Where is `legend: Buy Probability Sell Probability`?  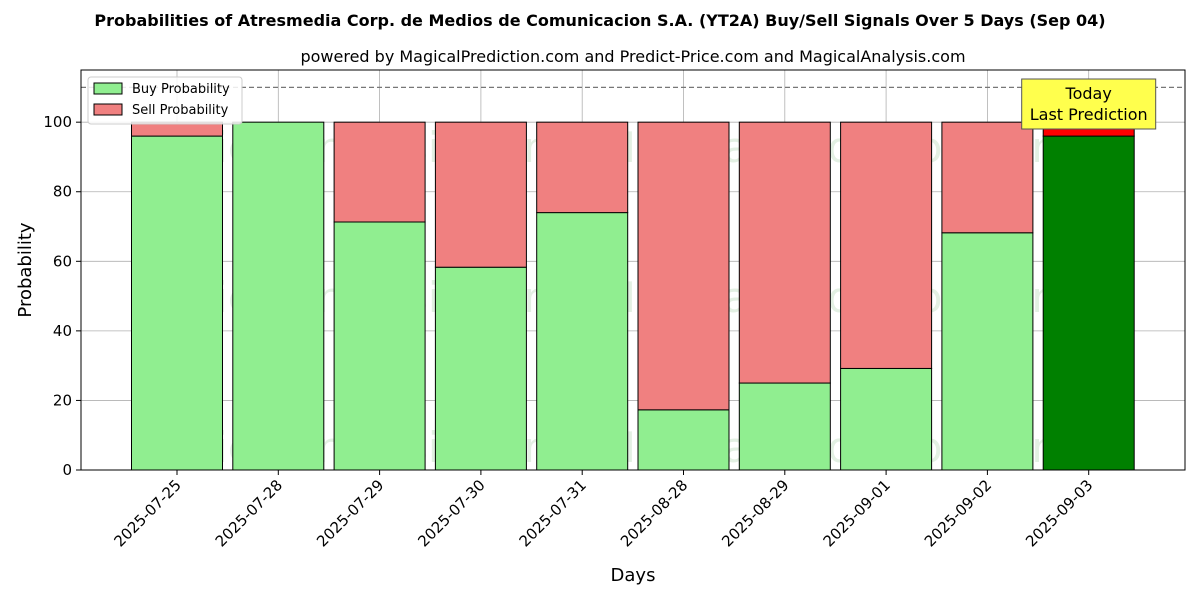
legend: Buy Probability Sell Probability is located at coordinates (165, 100).